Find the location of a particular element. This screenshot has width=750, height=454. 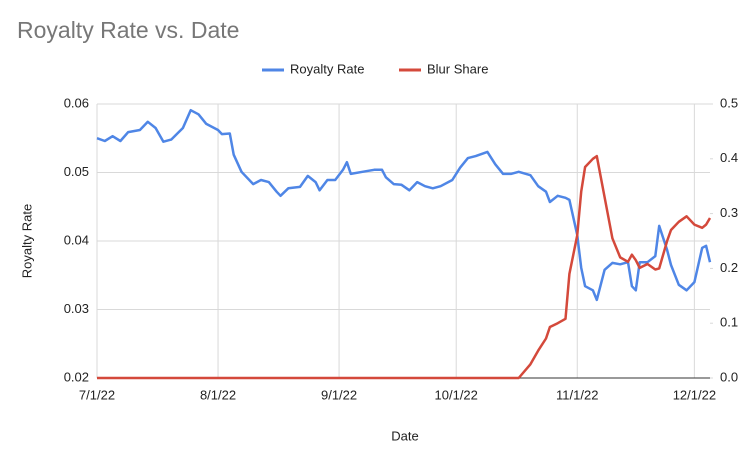

legend-label: Blur Share is located at coordinates (457, 68).